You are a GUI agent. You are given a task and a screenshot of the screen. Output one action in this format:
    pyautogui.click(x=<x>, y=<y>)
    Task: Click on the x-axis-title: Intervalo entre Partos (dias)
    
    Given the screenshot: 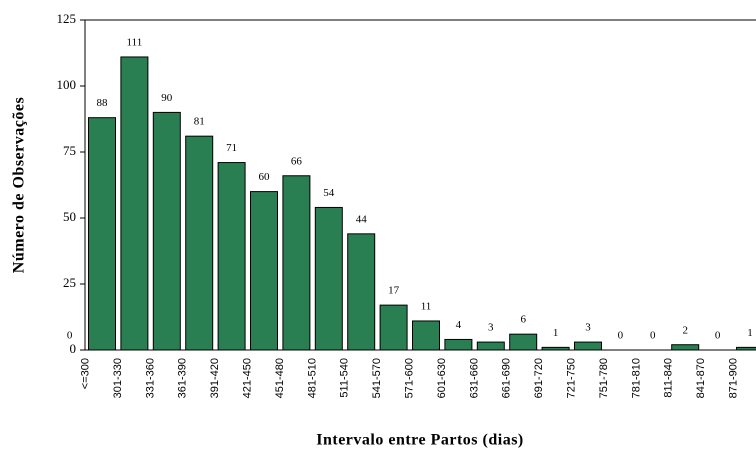 What is the action you would take?
    pyautogui.click(x=420, y=440)
    